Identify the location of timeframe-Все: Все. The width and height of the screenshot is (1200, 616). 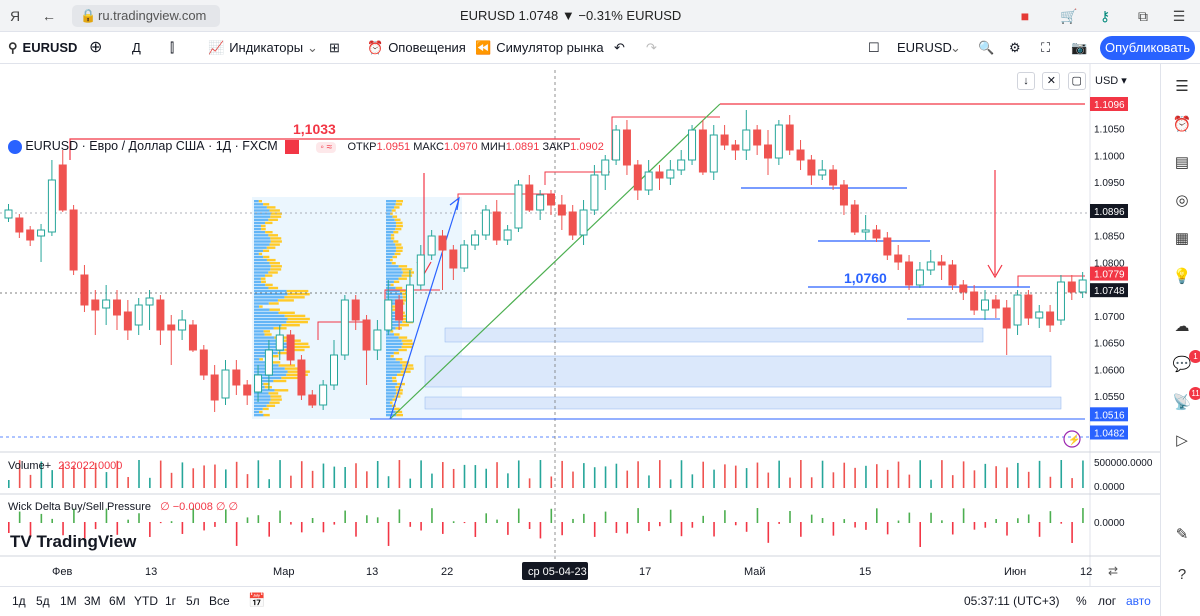
(219, 601).